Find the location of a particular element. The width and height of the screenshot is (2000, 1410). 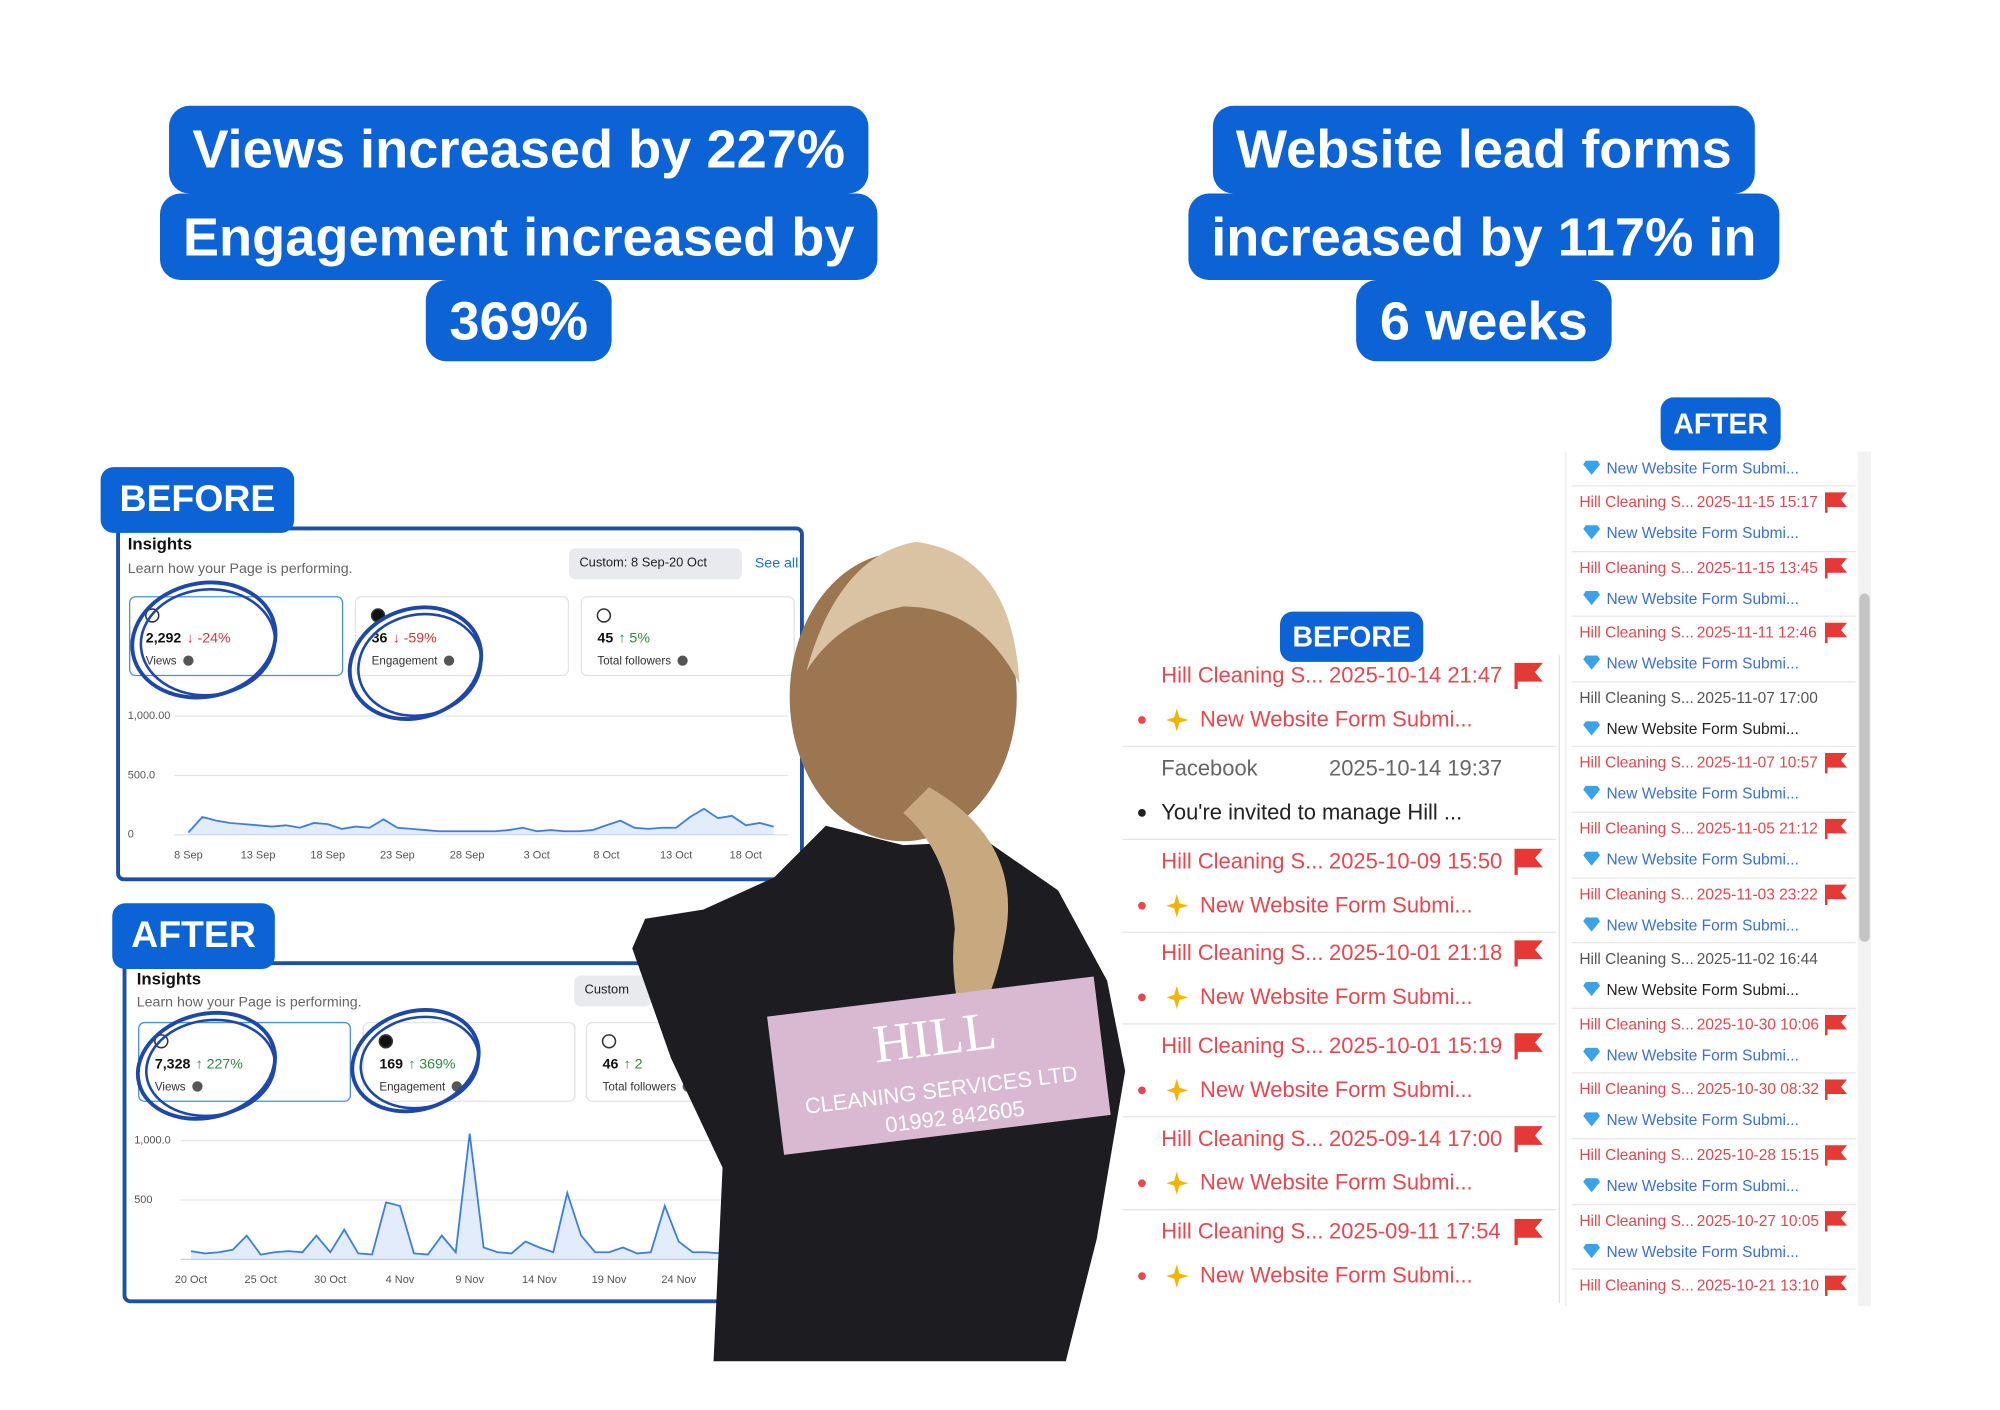

scrollbar-thumb is located at coordinates (1864, 767).